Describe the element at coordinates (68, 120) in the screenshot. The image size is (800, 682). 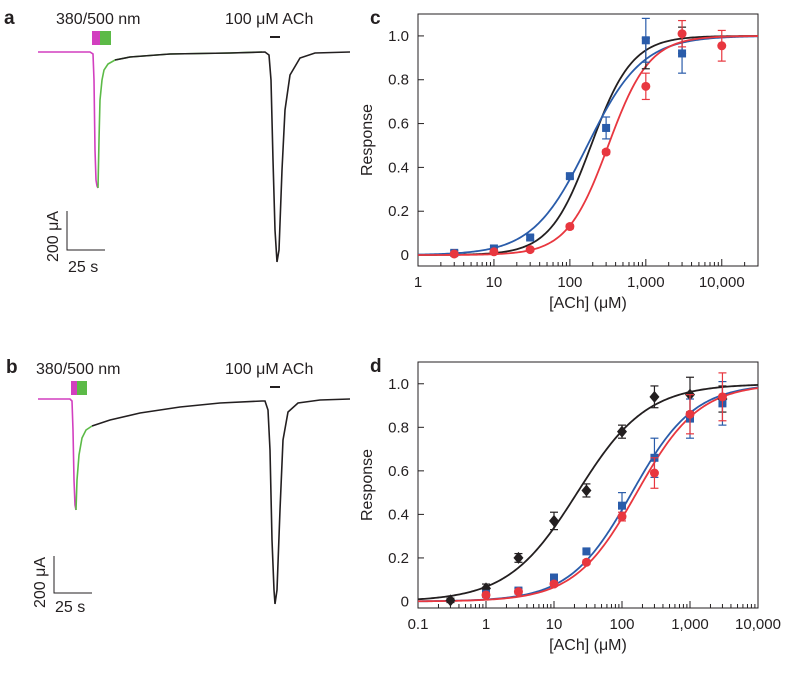
I see `trace-380nm-a` at that location.